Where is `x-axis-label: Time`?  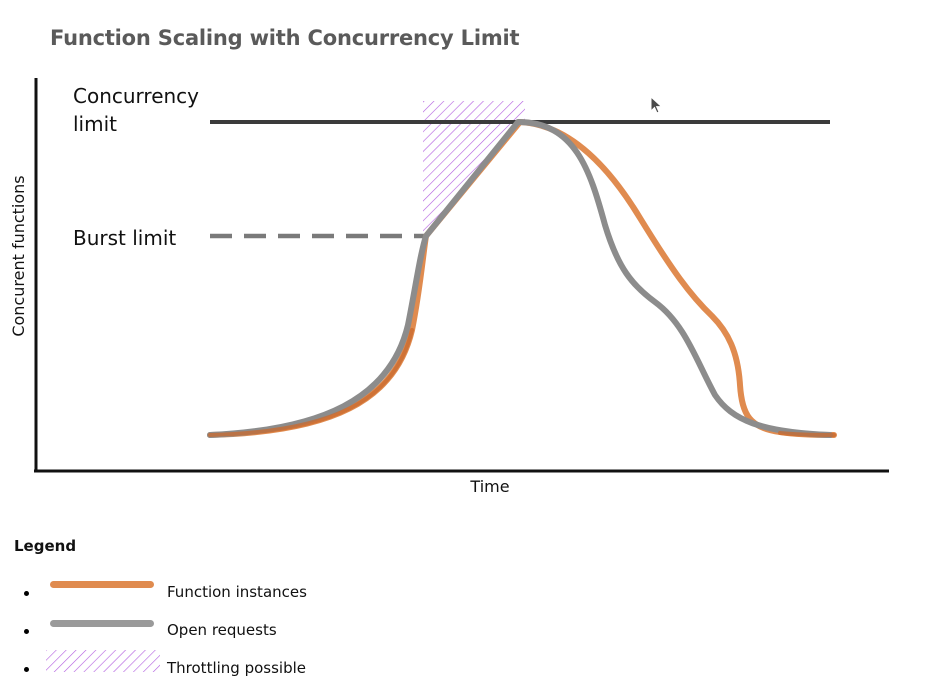
x-axis-label: Time is located at coordinates (489, 486).